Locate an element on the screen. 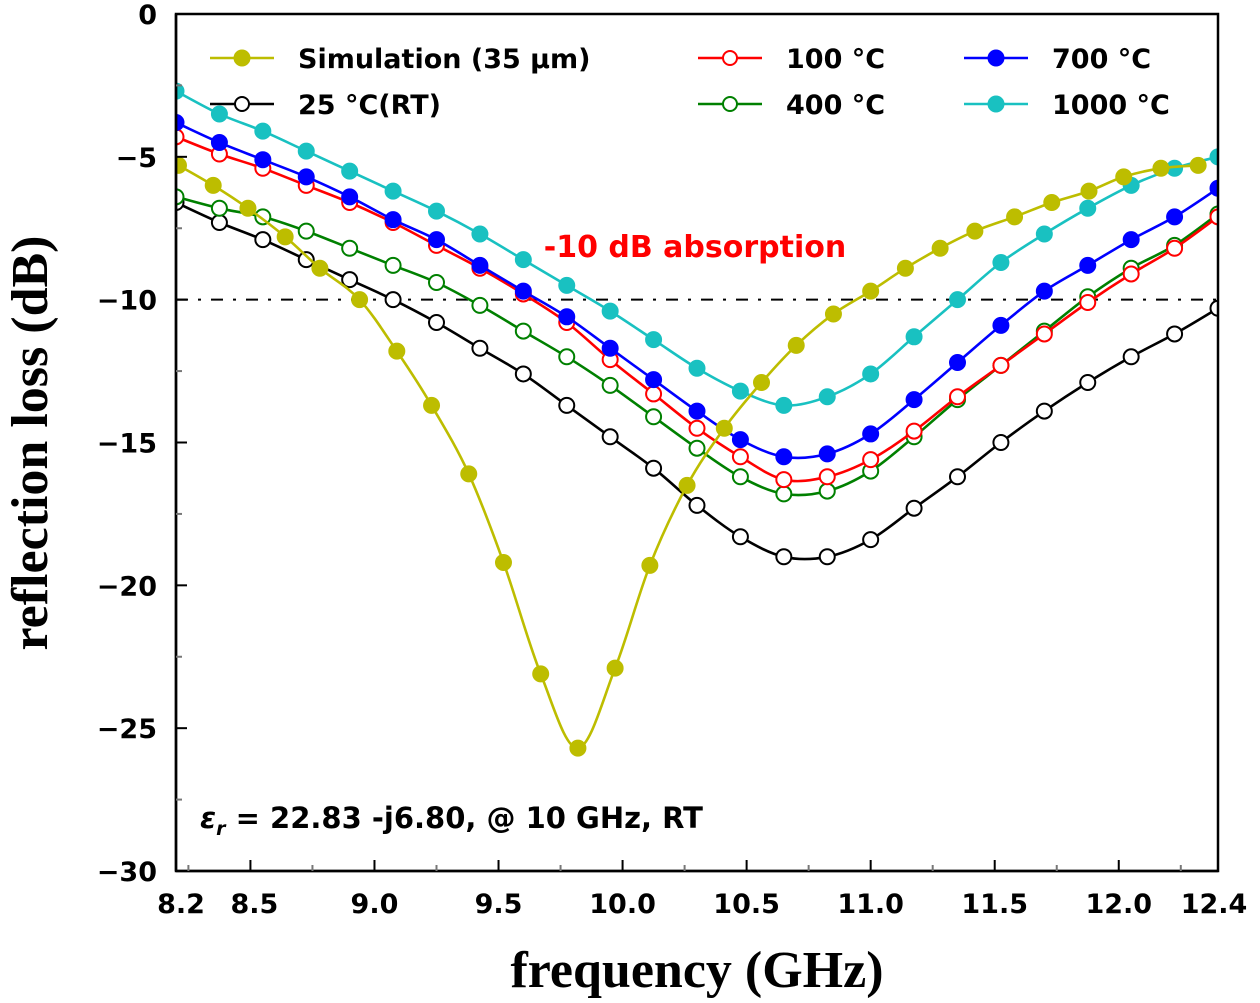 The image size is (1260, 1003). legend-item: 700 °C is located at coordinates (1057, 59).